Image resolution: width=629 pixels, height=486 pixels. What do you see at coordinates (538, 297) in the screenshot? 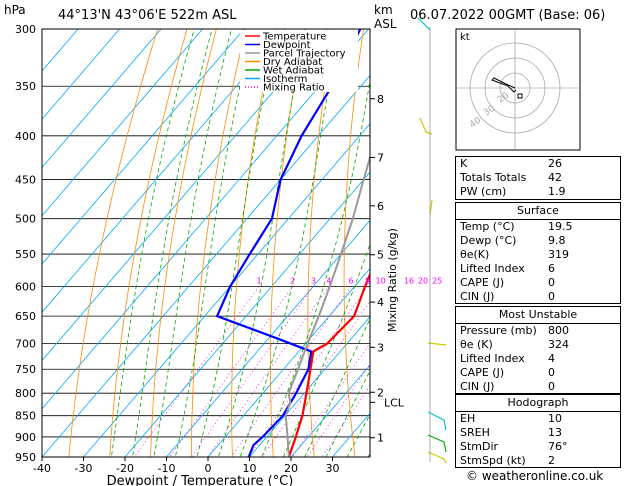
I see `surface-row: CIN (J) 0` at bounding box center [538, 297].